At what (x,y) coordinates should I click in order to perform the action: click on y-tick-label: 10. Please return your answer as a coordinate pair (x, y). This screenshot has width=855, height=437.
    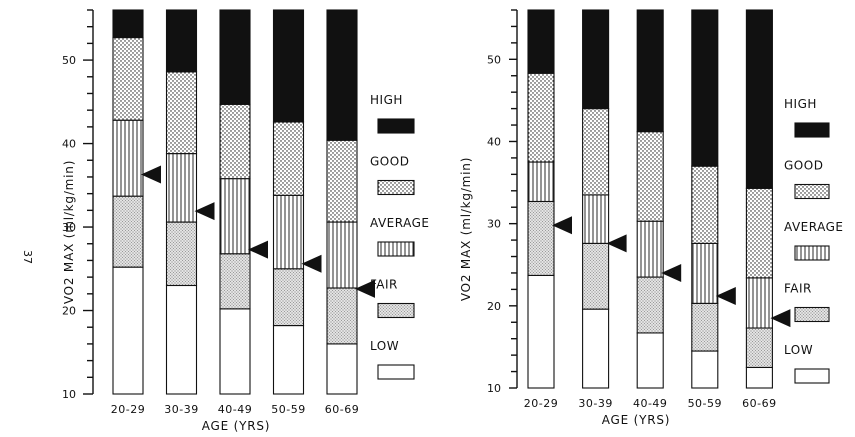
    Looking at the image, I should click on (494, 388).